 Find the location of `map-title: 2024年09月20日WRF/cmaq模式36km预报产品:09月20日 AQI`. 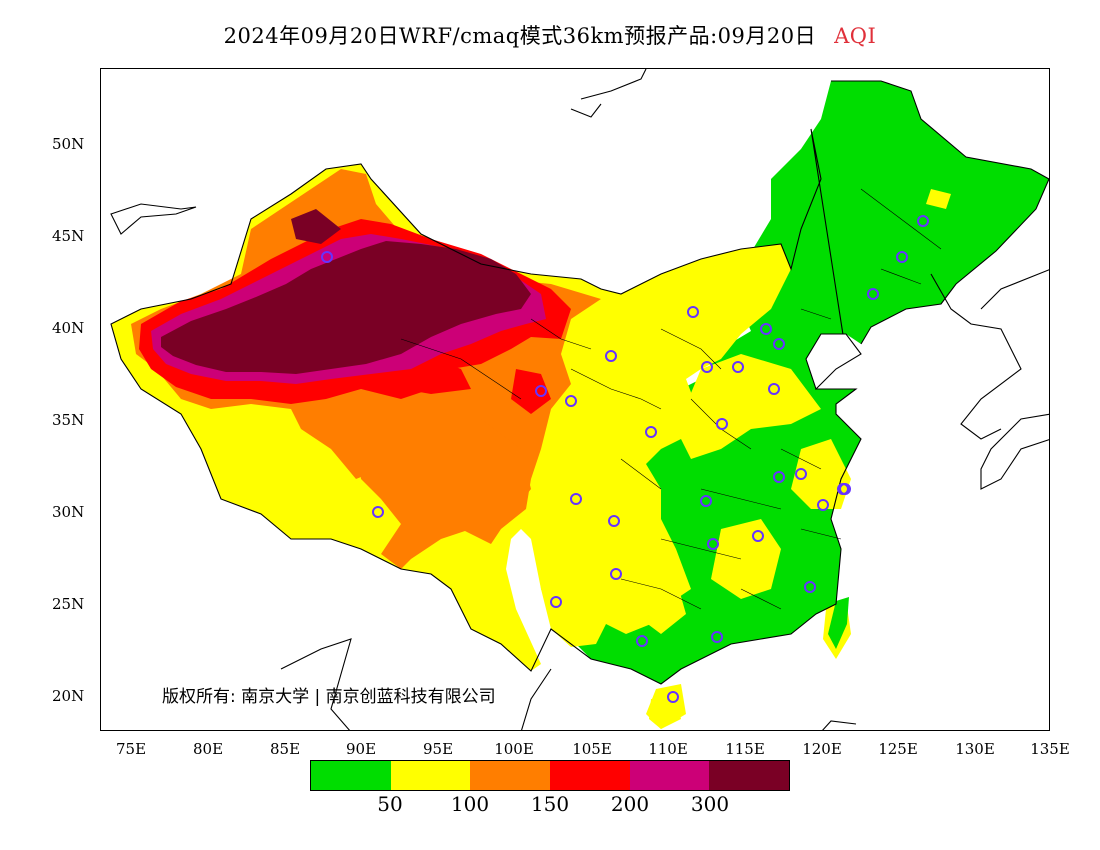

map-title: 2024年09月20日WRF/cmaq模式36km预报产品:09月20日 AQI is located at coordinates (550, 35).